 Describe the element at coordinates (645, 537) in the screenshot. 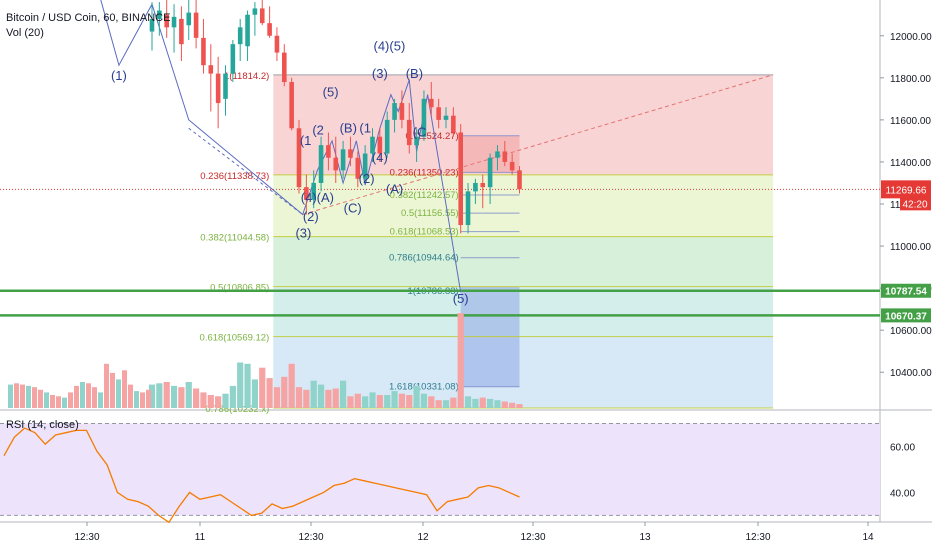

I see `time-tick-label: 13` at that location.